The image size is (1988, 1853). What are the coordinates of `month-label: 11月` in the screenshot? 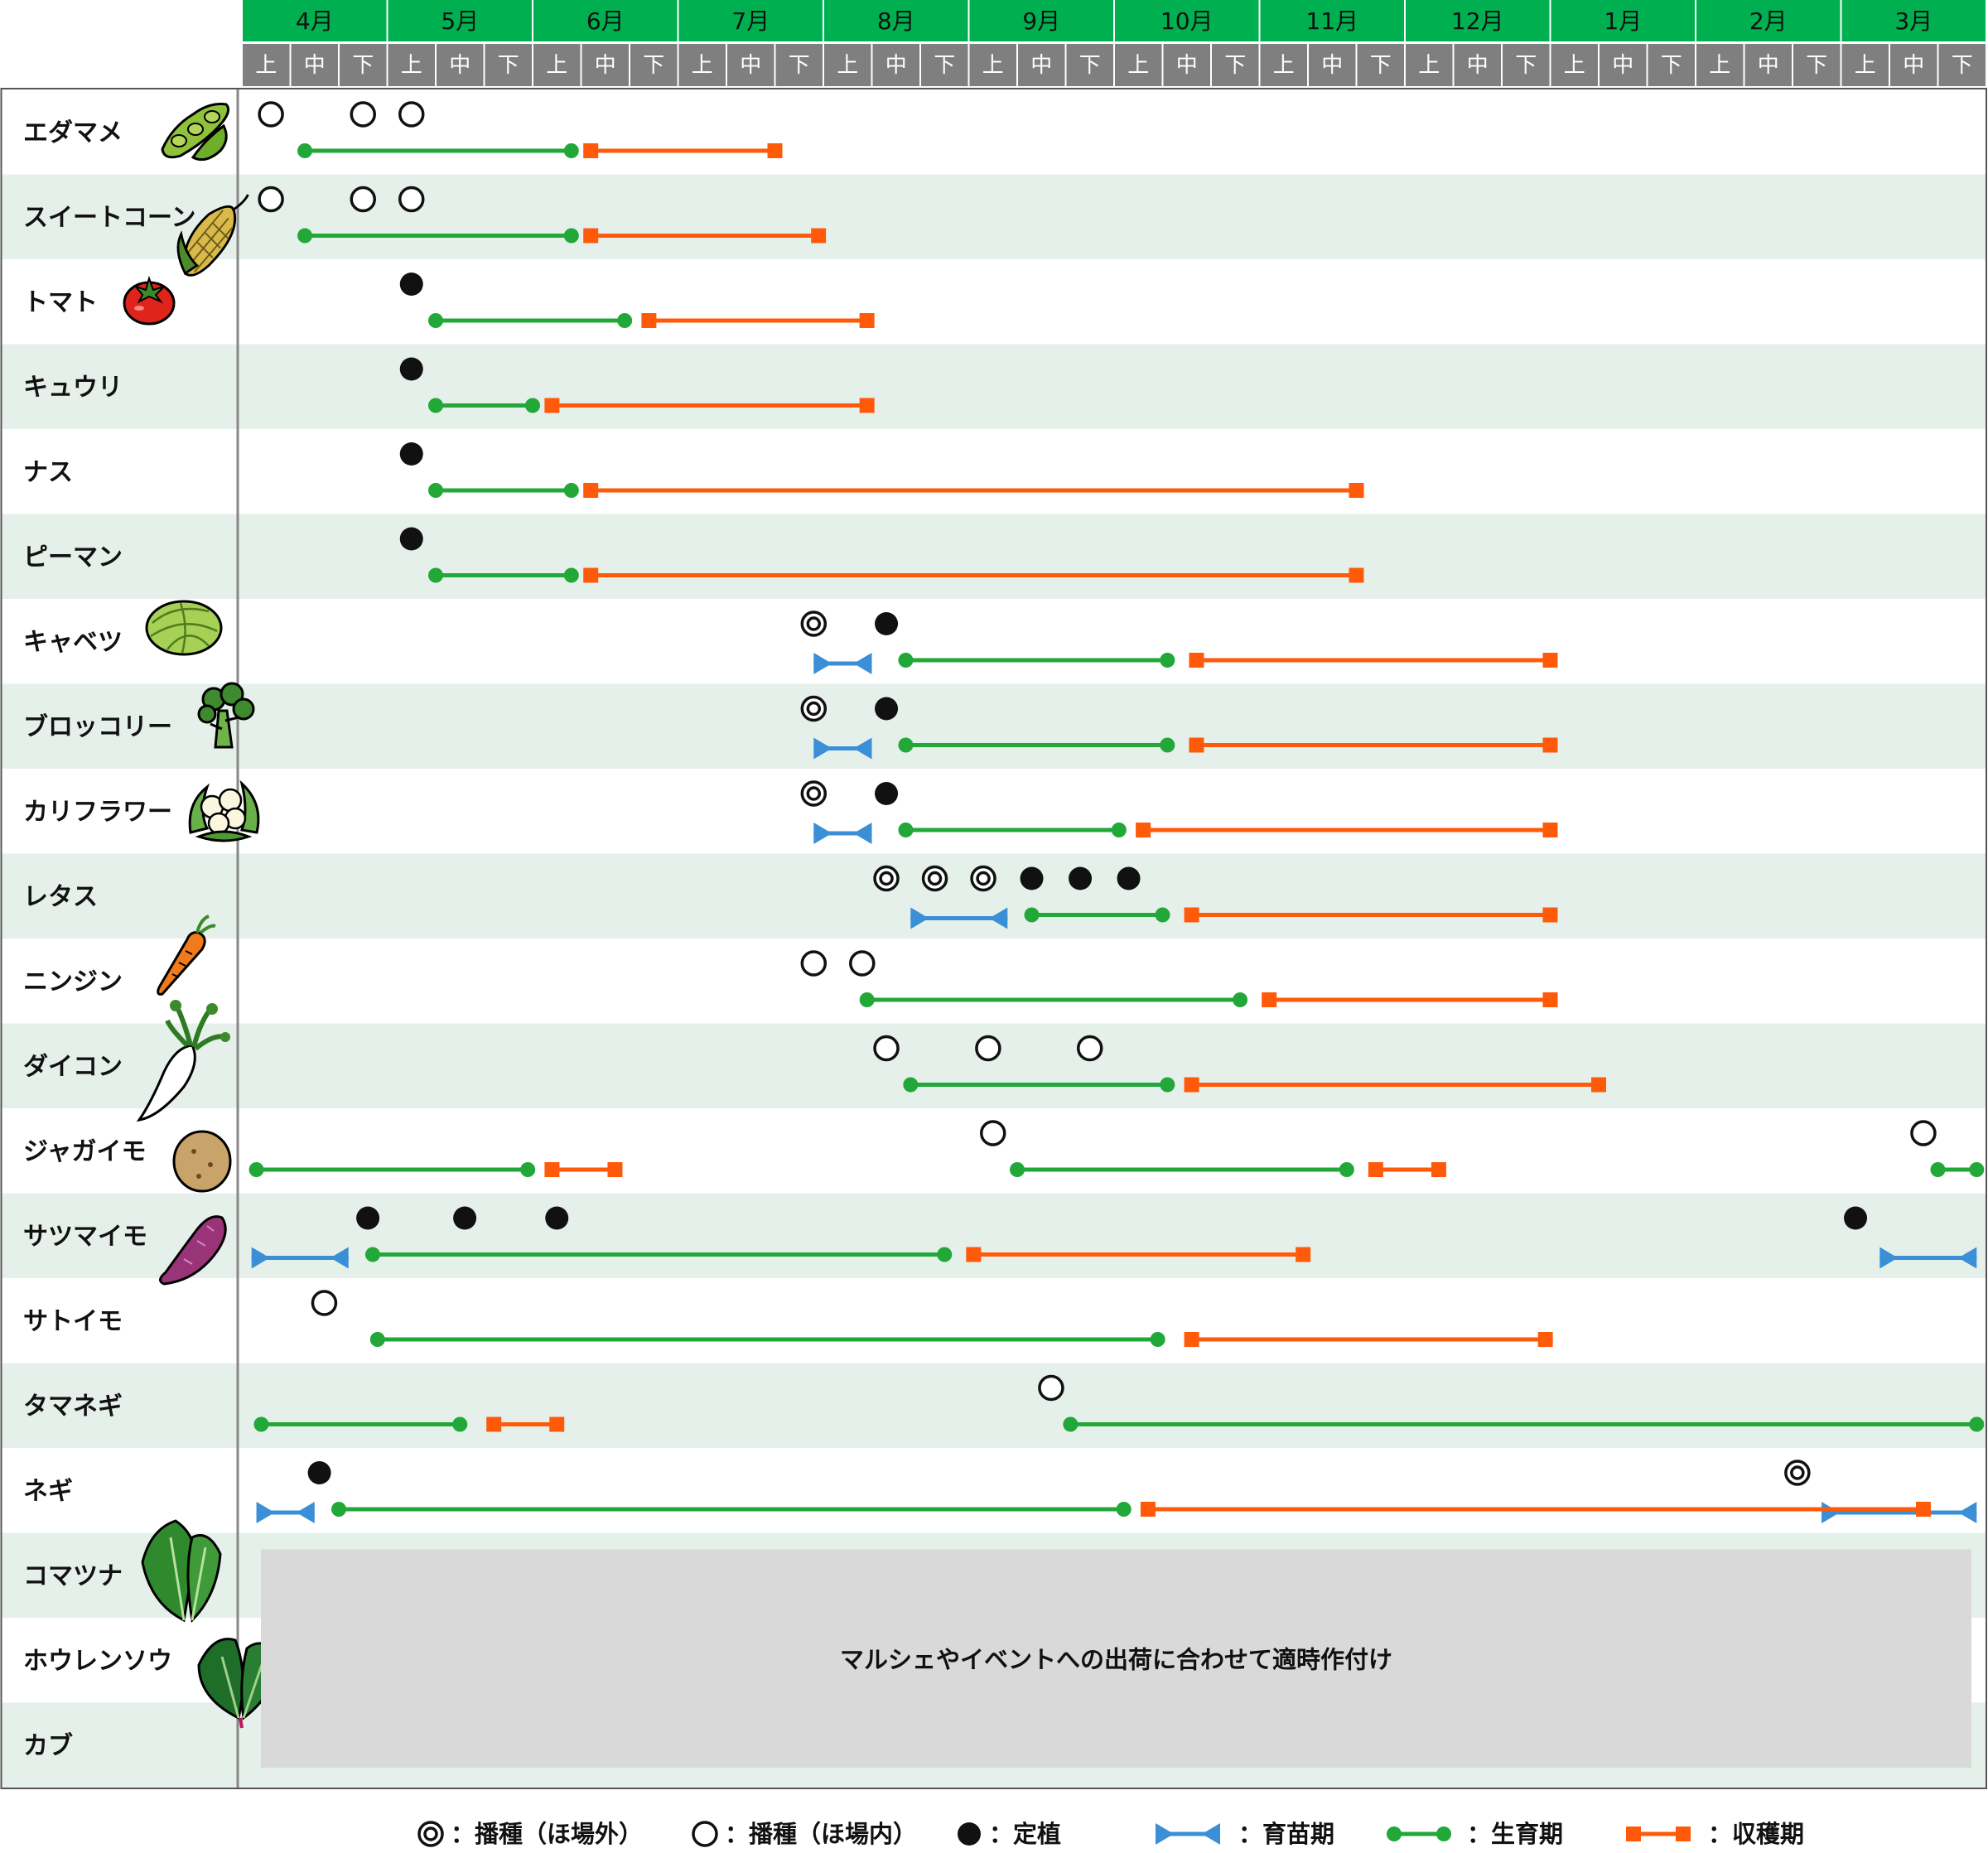 It's located at (1331, 21).